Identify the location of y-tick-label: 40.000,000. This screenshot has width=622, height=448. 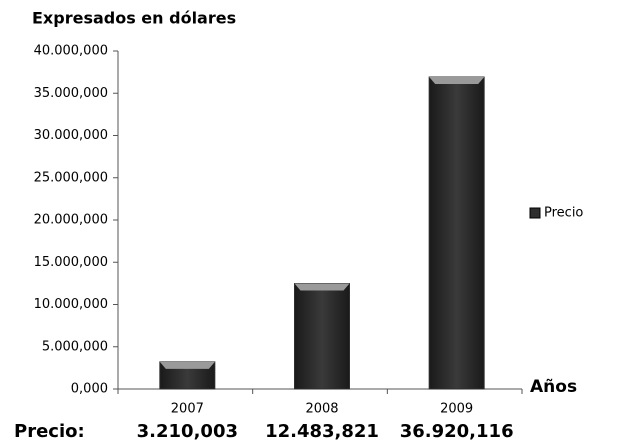
(71, 51).